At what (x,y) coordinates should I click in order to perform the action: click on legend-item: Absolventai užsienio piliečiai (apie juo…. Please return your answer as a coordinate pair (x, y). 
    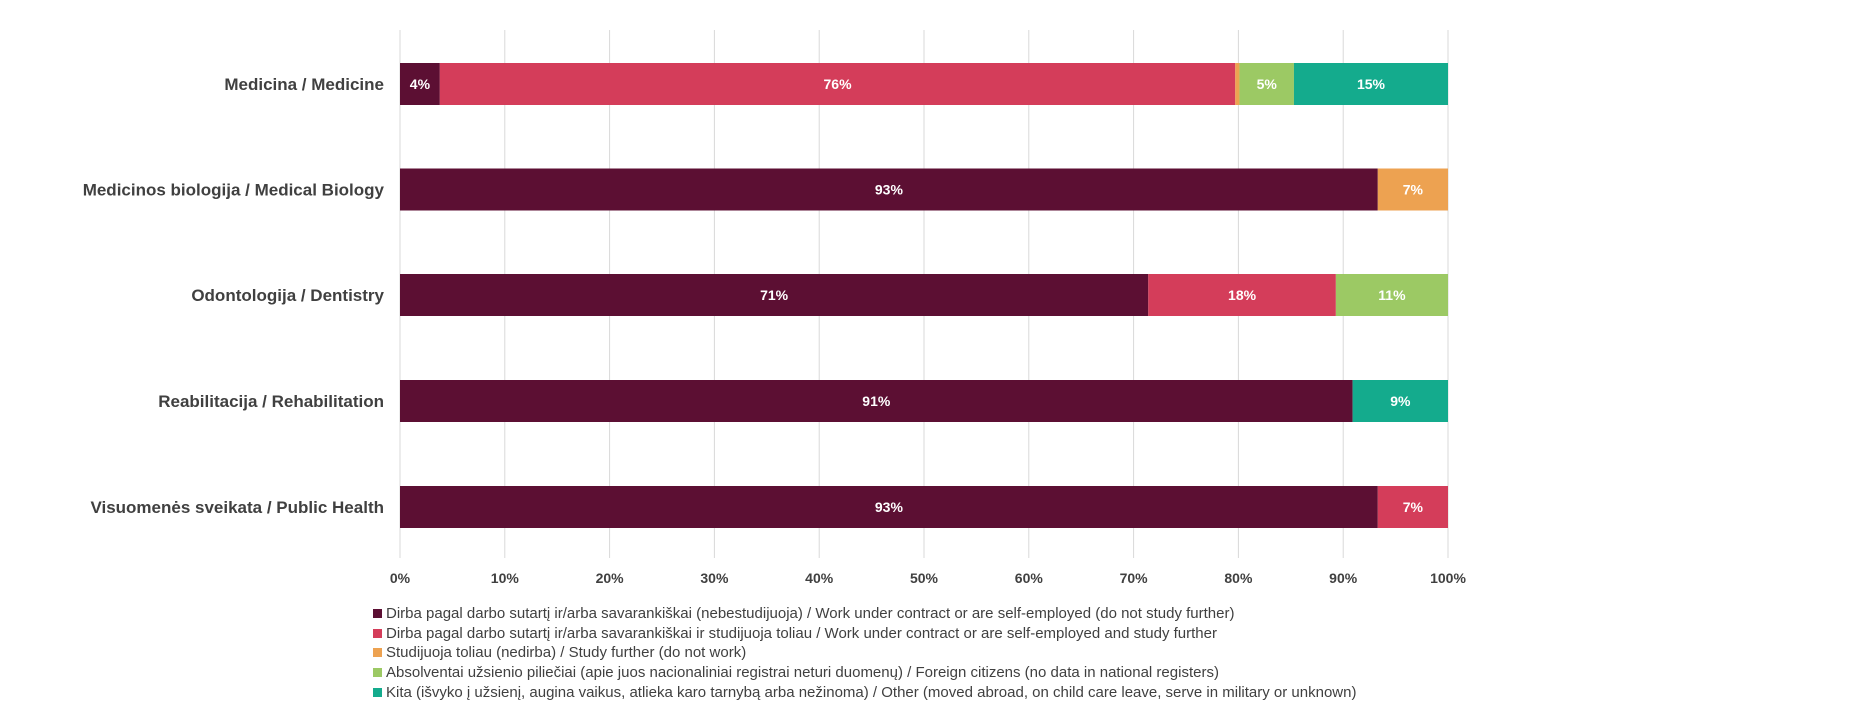
    Looking at the image, I should click on (864, 673).